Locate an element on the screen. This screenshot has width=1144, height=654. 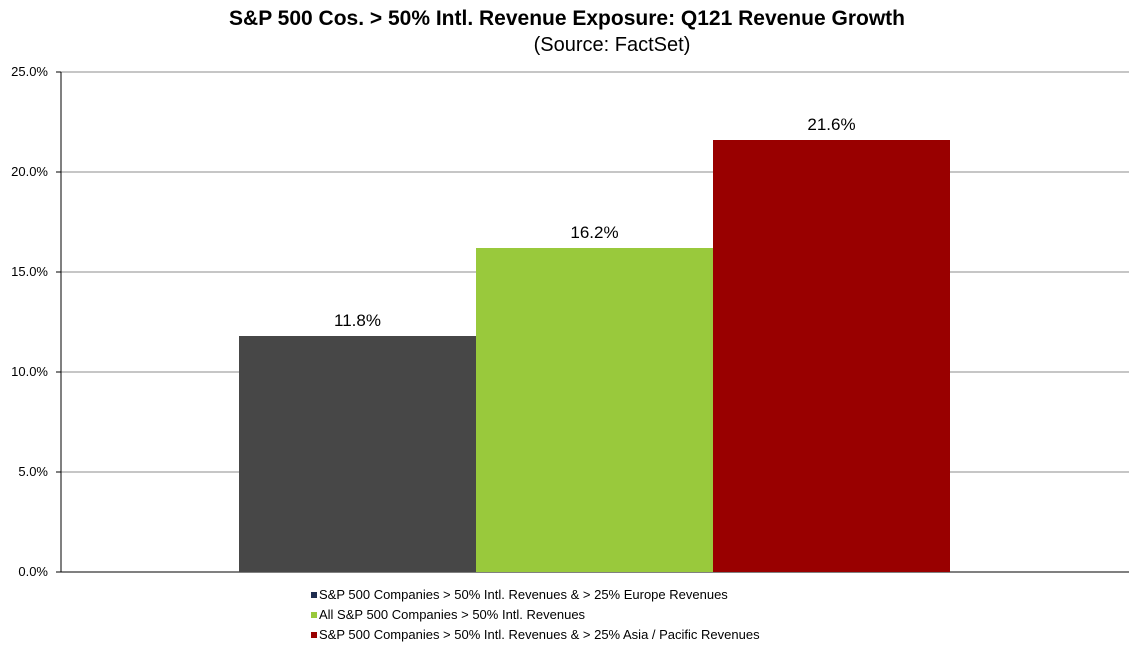
y-tick-label: 25.0% is located at coordinates (29, 71).